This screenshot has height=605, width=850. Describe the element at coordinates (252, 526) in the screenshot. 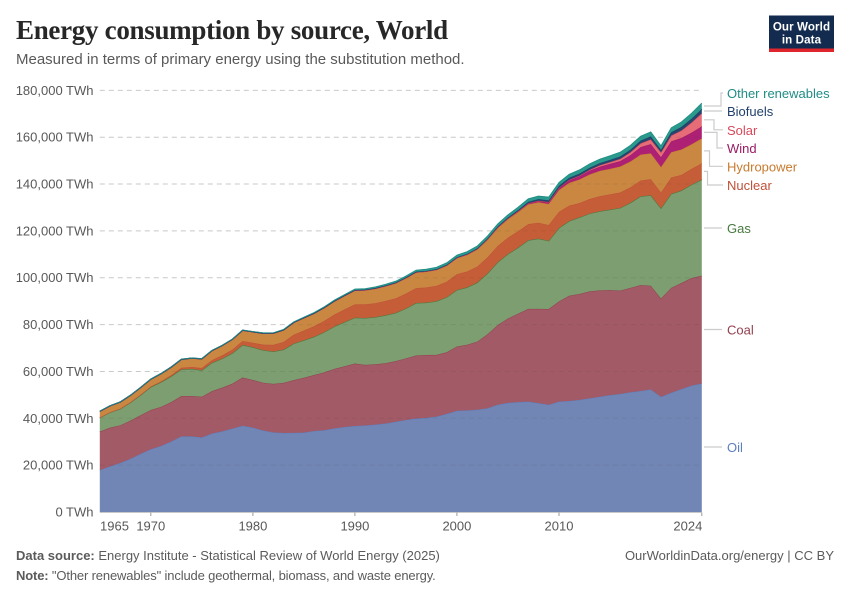

I see `svg-text: 1980` at that location.